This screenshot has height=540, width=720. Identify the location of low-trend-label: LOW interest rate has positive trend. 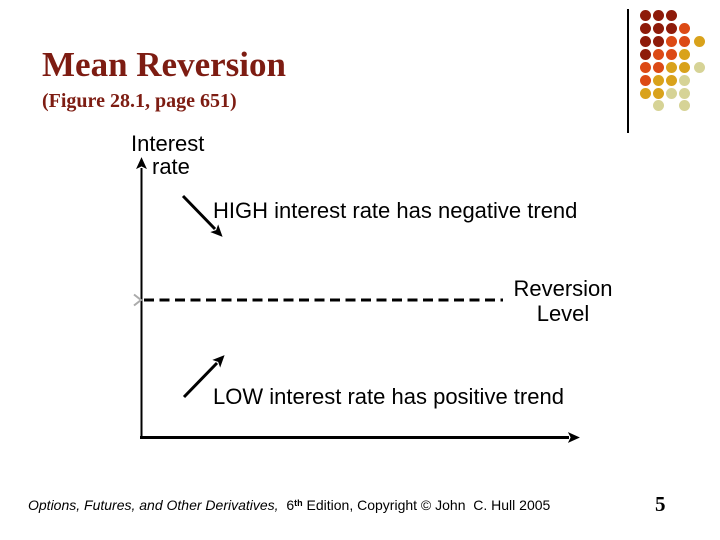
(388, 396).